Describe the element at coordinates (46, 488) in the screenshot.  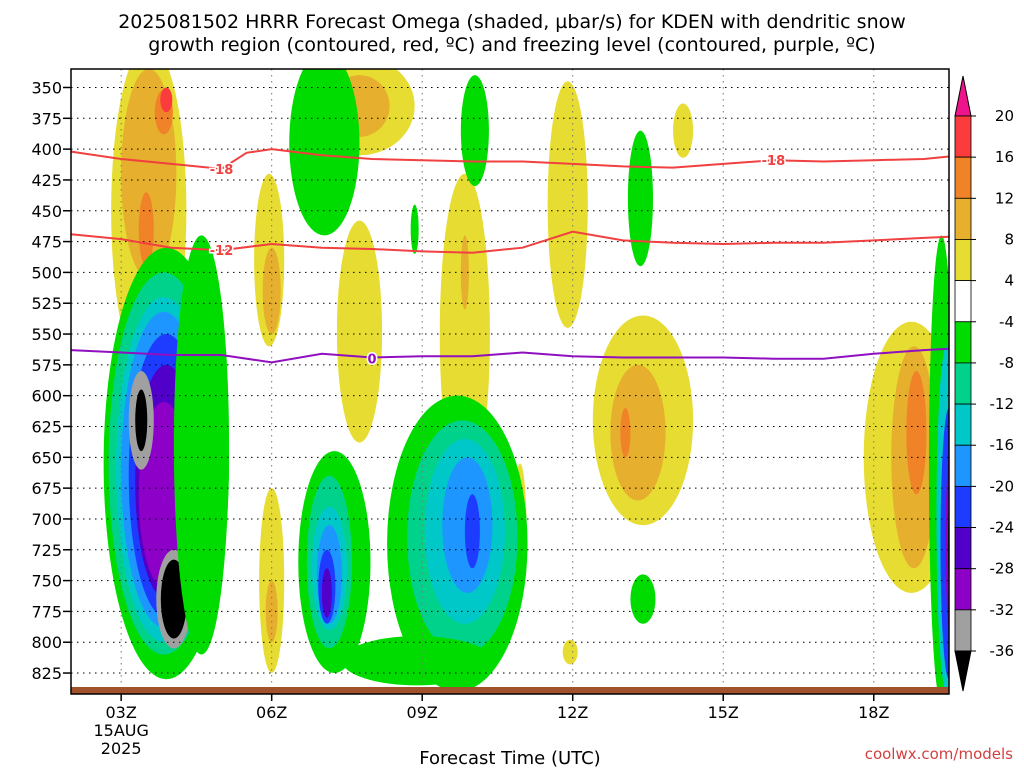
I see `y-tick-label: 675` at that location.